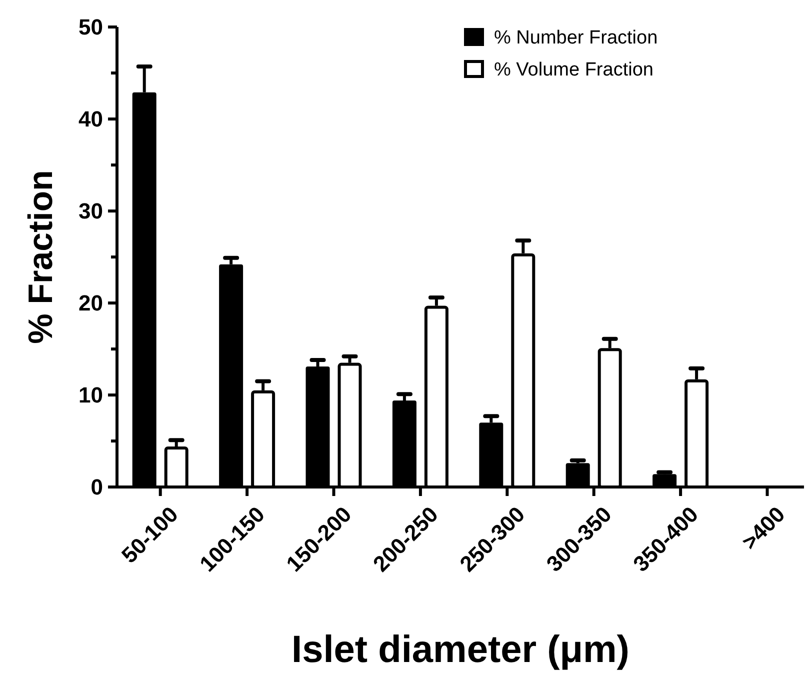 Image resolution: width=805 pixels, height=681 pixels. Describe the element at coordinates (574, 70) in the screenshot. I see `legend-label: % Volume Fraction` at that location.